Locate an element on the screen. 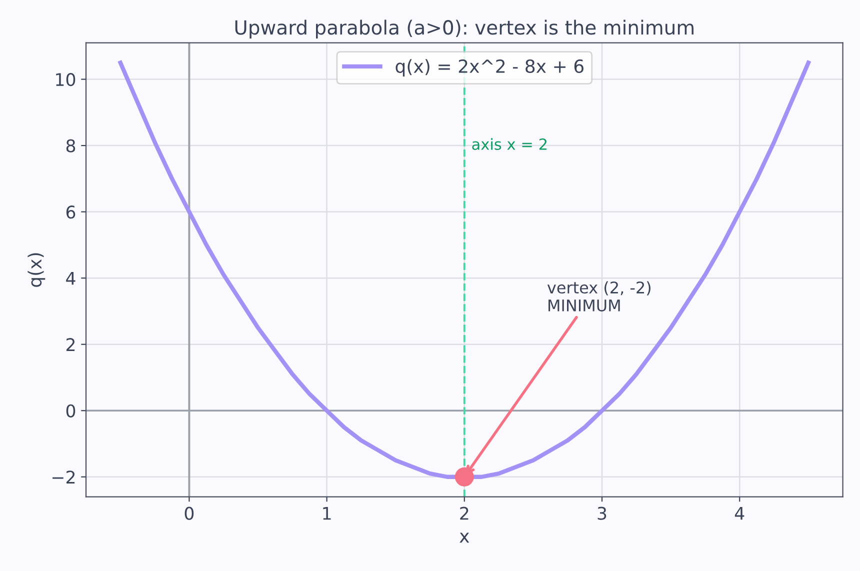 The image size is (860, 571). x-axis-title: x is located at coordinates (465, 537).